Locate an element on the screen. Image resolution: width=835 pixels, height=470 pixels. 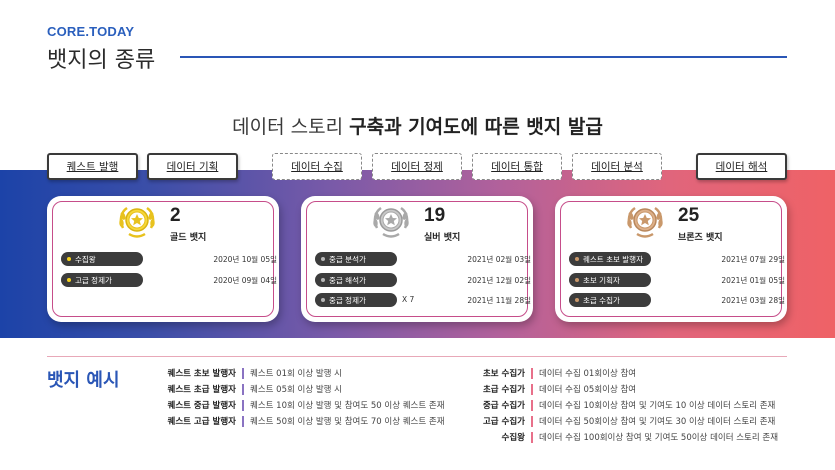
badge-label: 중급 분석가 is located at coordinates (347, 259).